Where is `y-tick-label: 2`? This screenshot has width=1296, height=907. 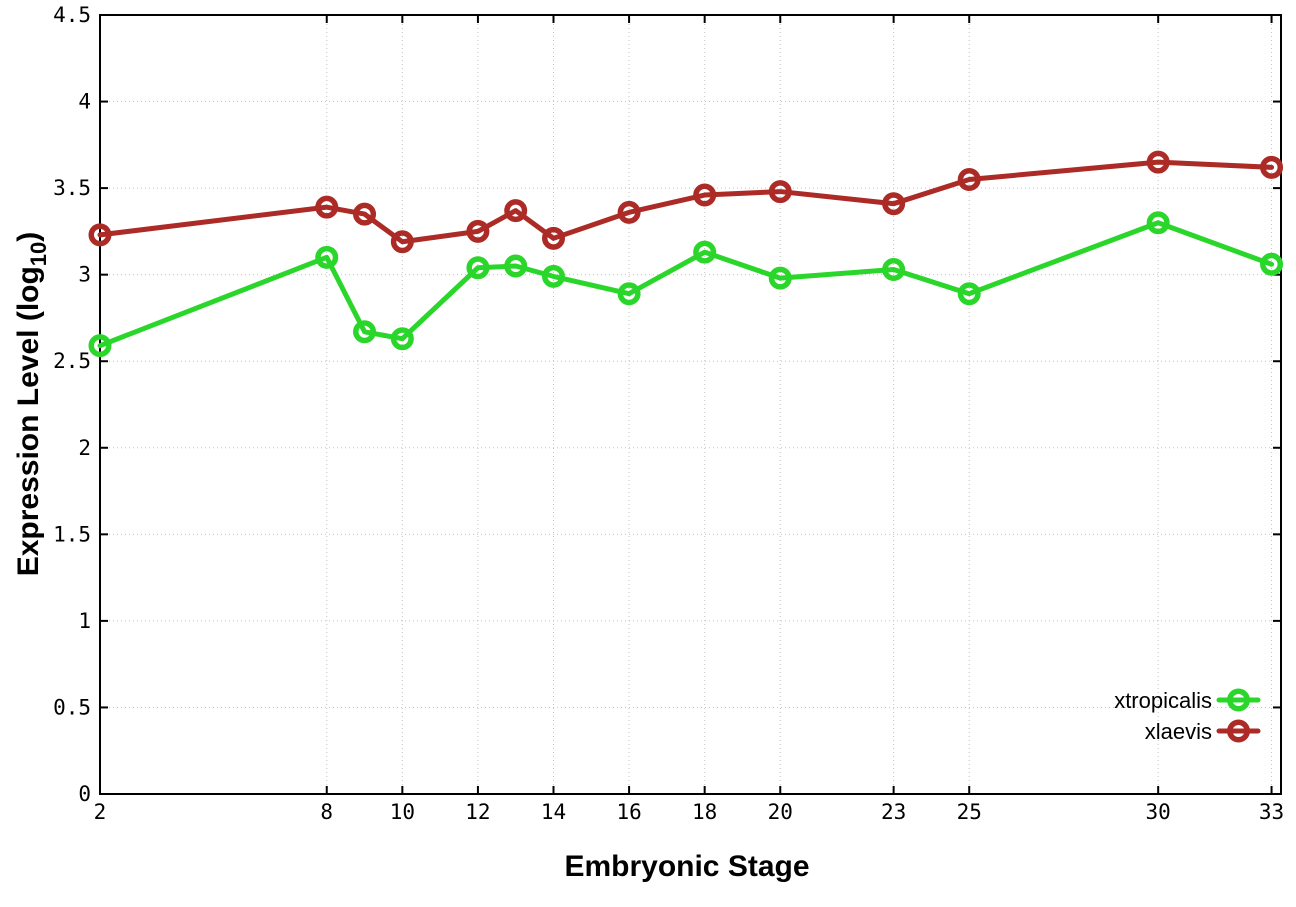 y-tick-label: 2 is located at coordinates (84, 448).